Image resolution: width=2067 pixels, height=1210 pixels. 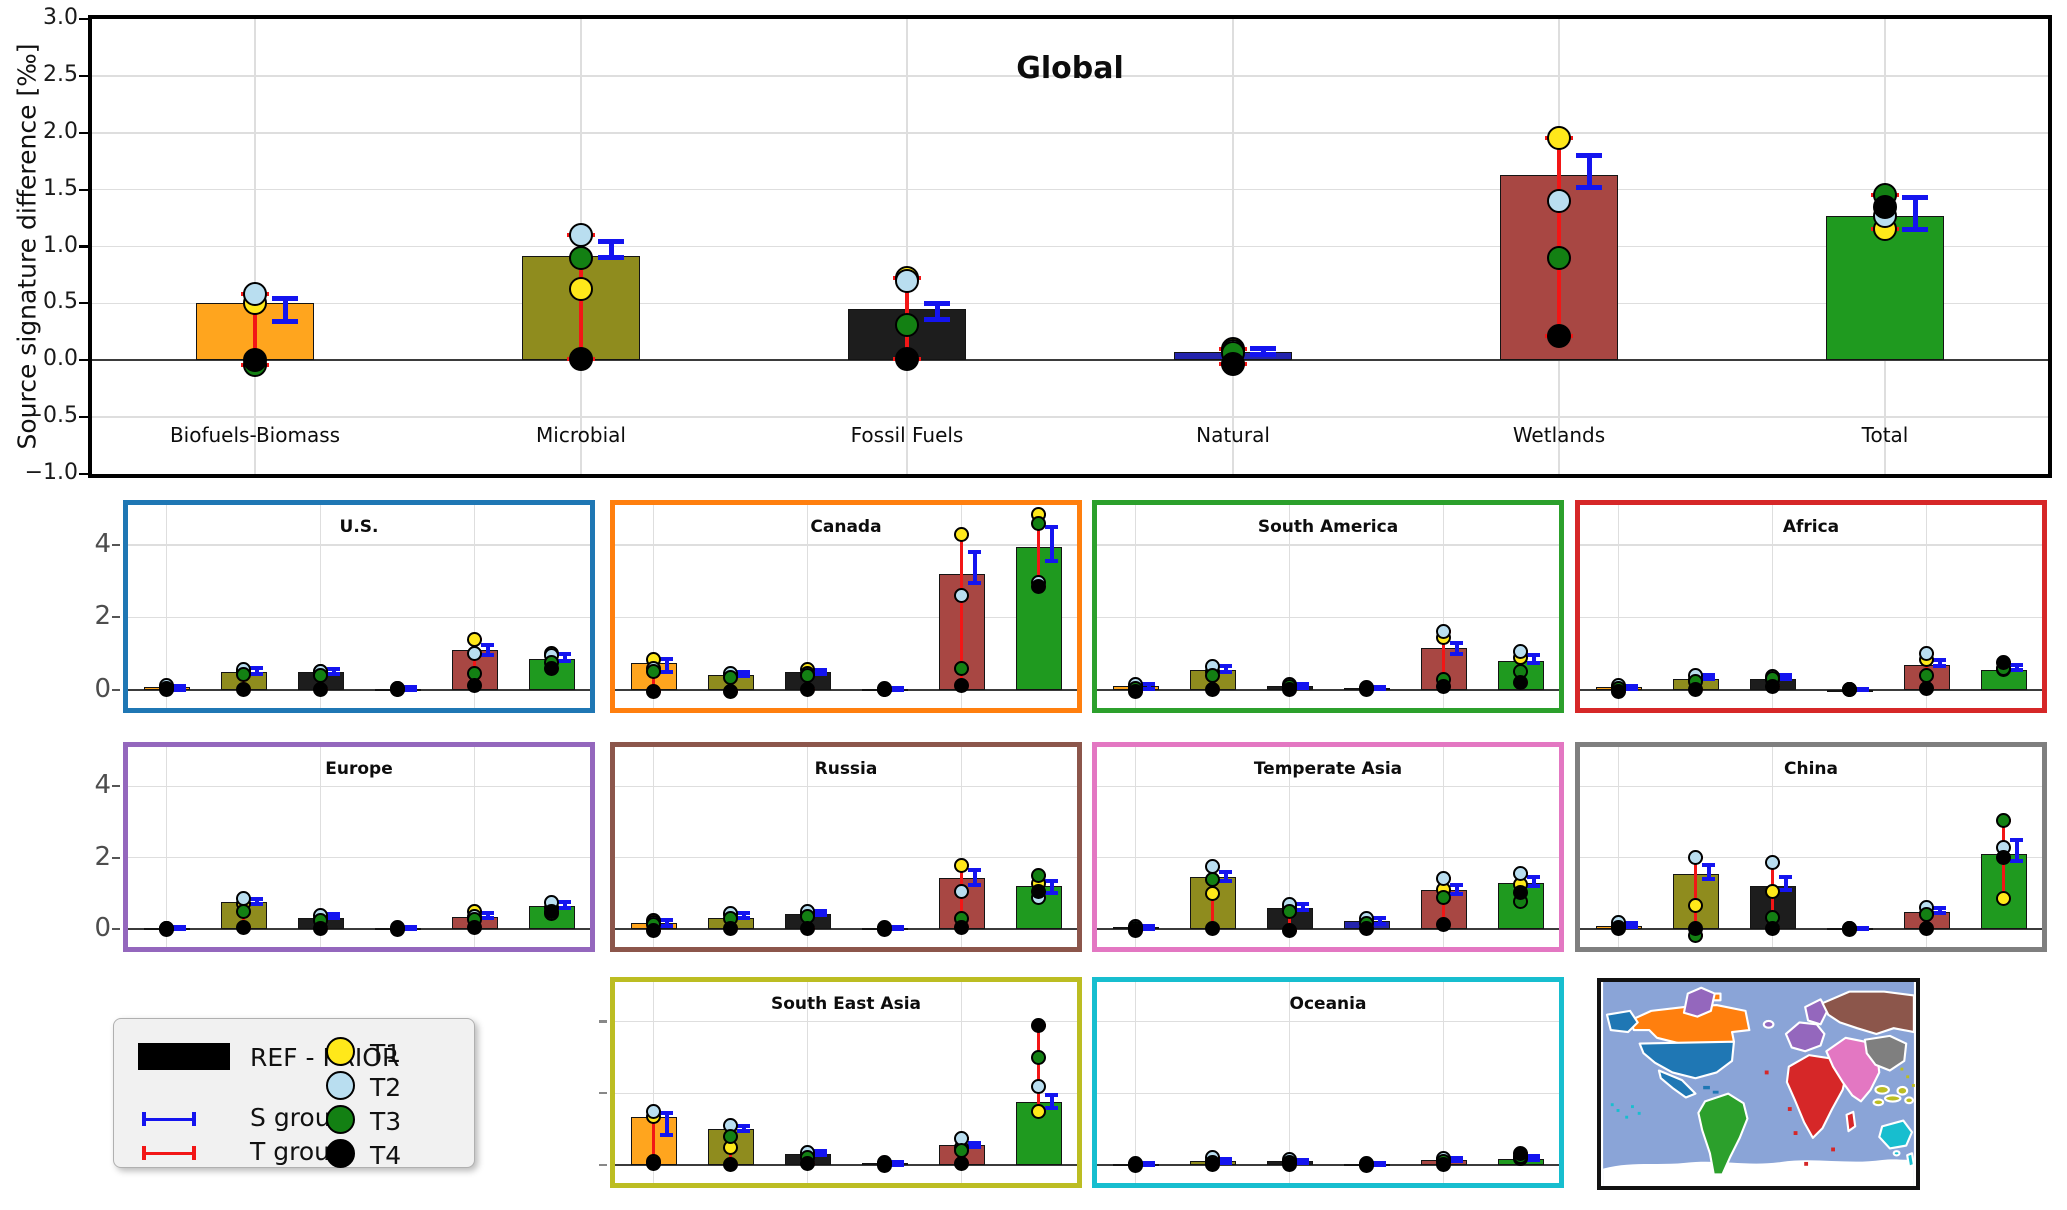 What do you see at coordinates (102, 616) in the screenshot?
I see `region-ytick-label: 2` at bounding box center [102, 616].